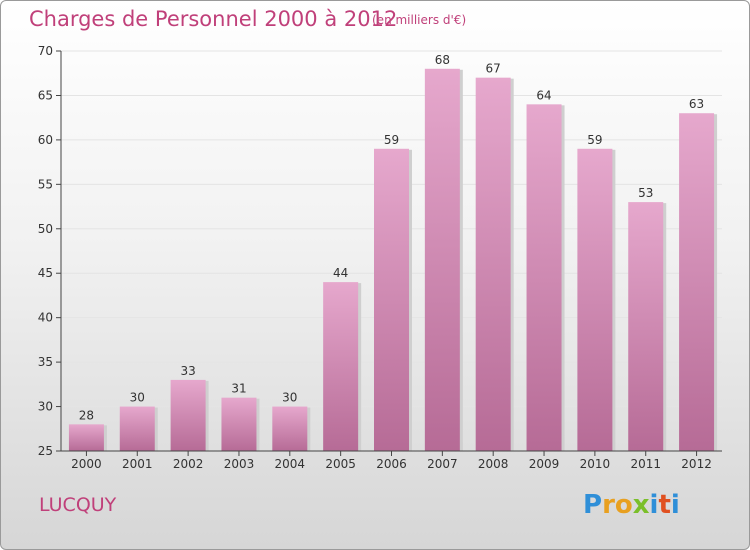  I want to click on y-tick-label: 25, so click(45, 451).